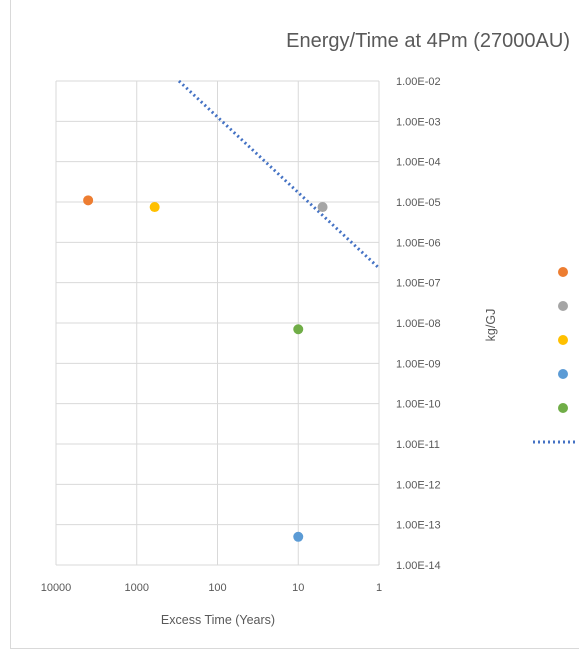 The image size is (579, 649). I want to click on x-tick-labels: 10000 1000 100 10 1, so click(211, 588).